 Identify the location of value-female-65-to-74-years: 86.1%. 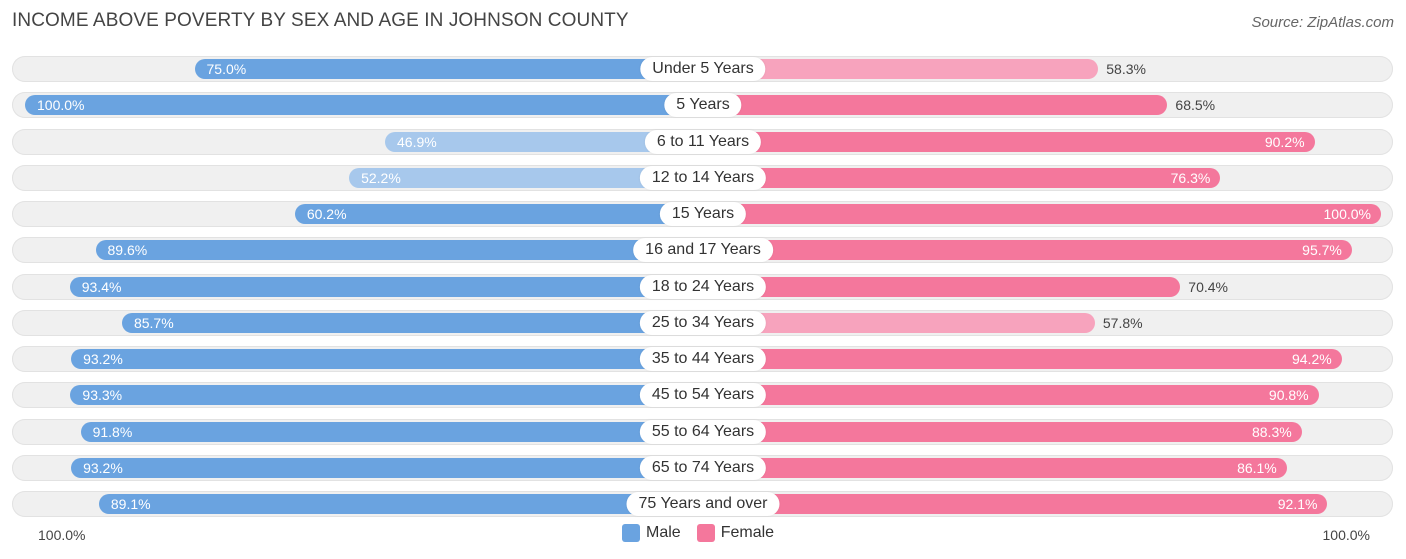
(1257, 467).